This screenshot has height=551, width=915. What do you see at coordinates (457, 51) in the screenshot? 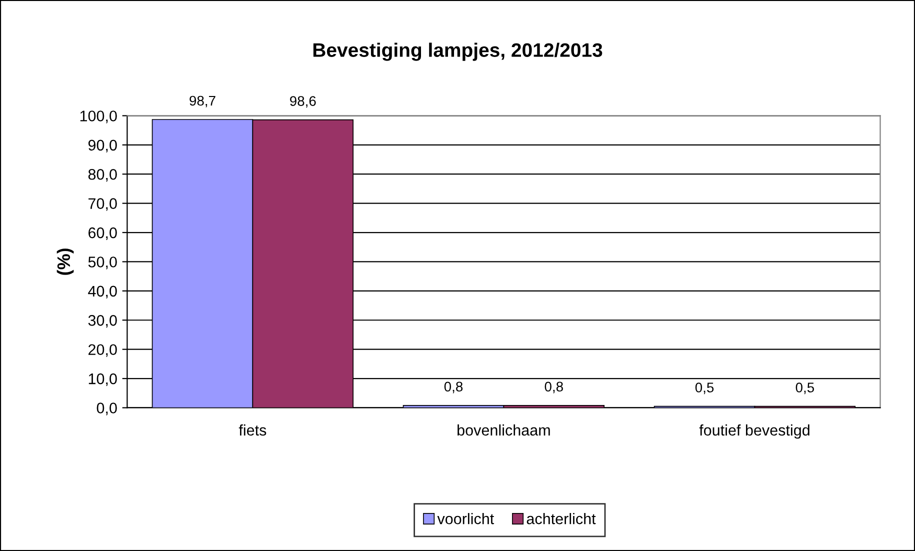
I see `chart-title: Bevestiging lampjes, 2012/2013` at bounding box center [457, 51].